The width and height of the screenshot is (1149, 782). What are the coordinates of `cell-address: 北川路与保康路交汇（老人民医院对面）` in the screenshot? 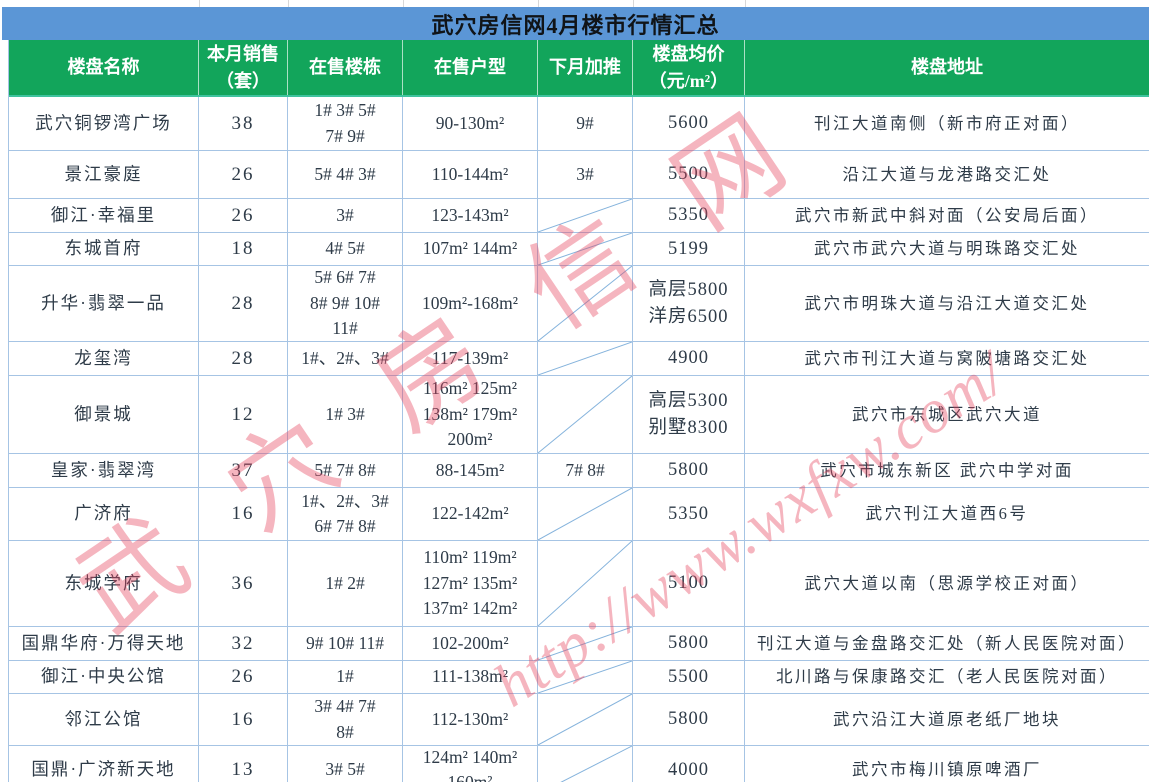 It's located at (947, 677).